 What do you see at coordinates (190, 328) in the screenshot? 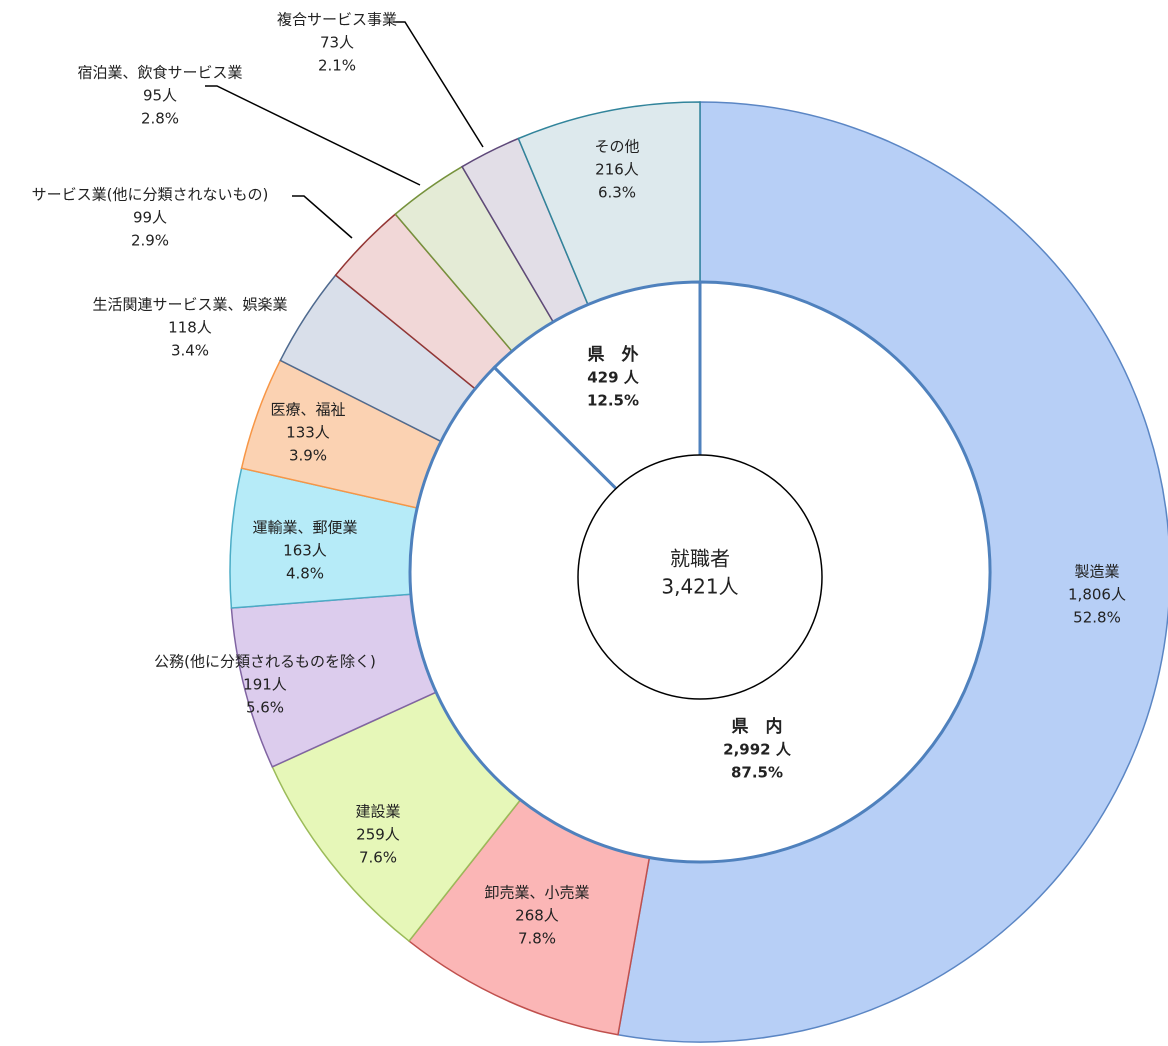
I see `value-label: 118人` at bounding box center [190, 328].